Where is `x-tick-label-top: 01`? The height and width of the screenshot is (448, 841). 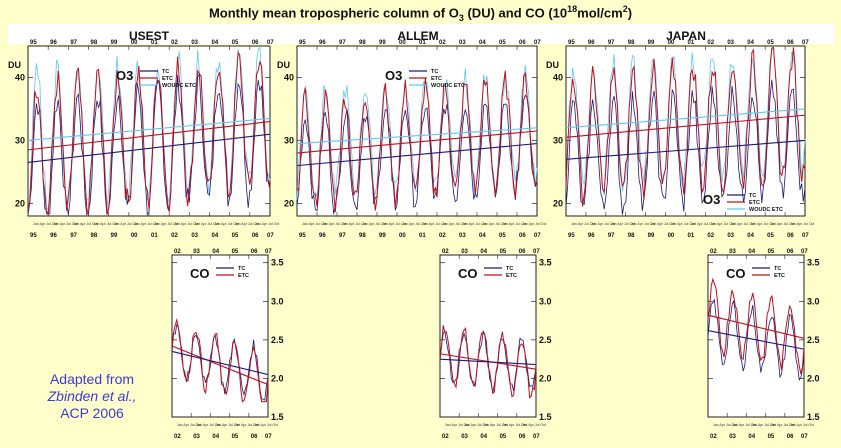 x-tick-label-top: 01 is located at coordinates (691, 43).